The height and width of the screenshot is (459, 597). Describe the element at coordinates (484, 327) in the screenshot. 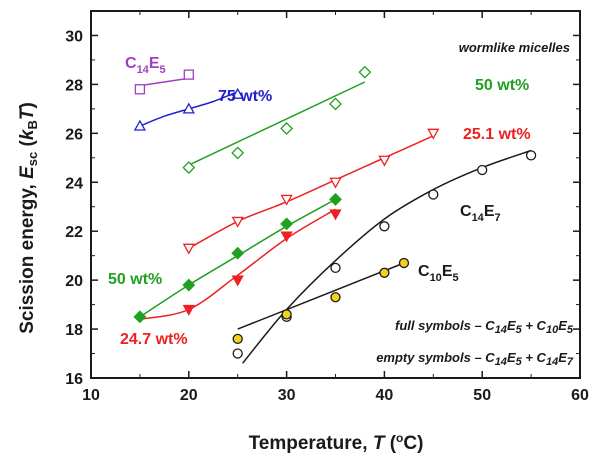

I see `note-full-symbols: full symbols – C14E5 + C10E5` at that location.